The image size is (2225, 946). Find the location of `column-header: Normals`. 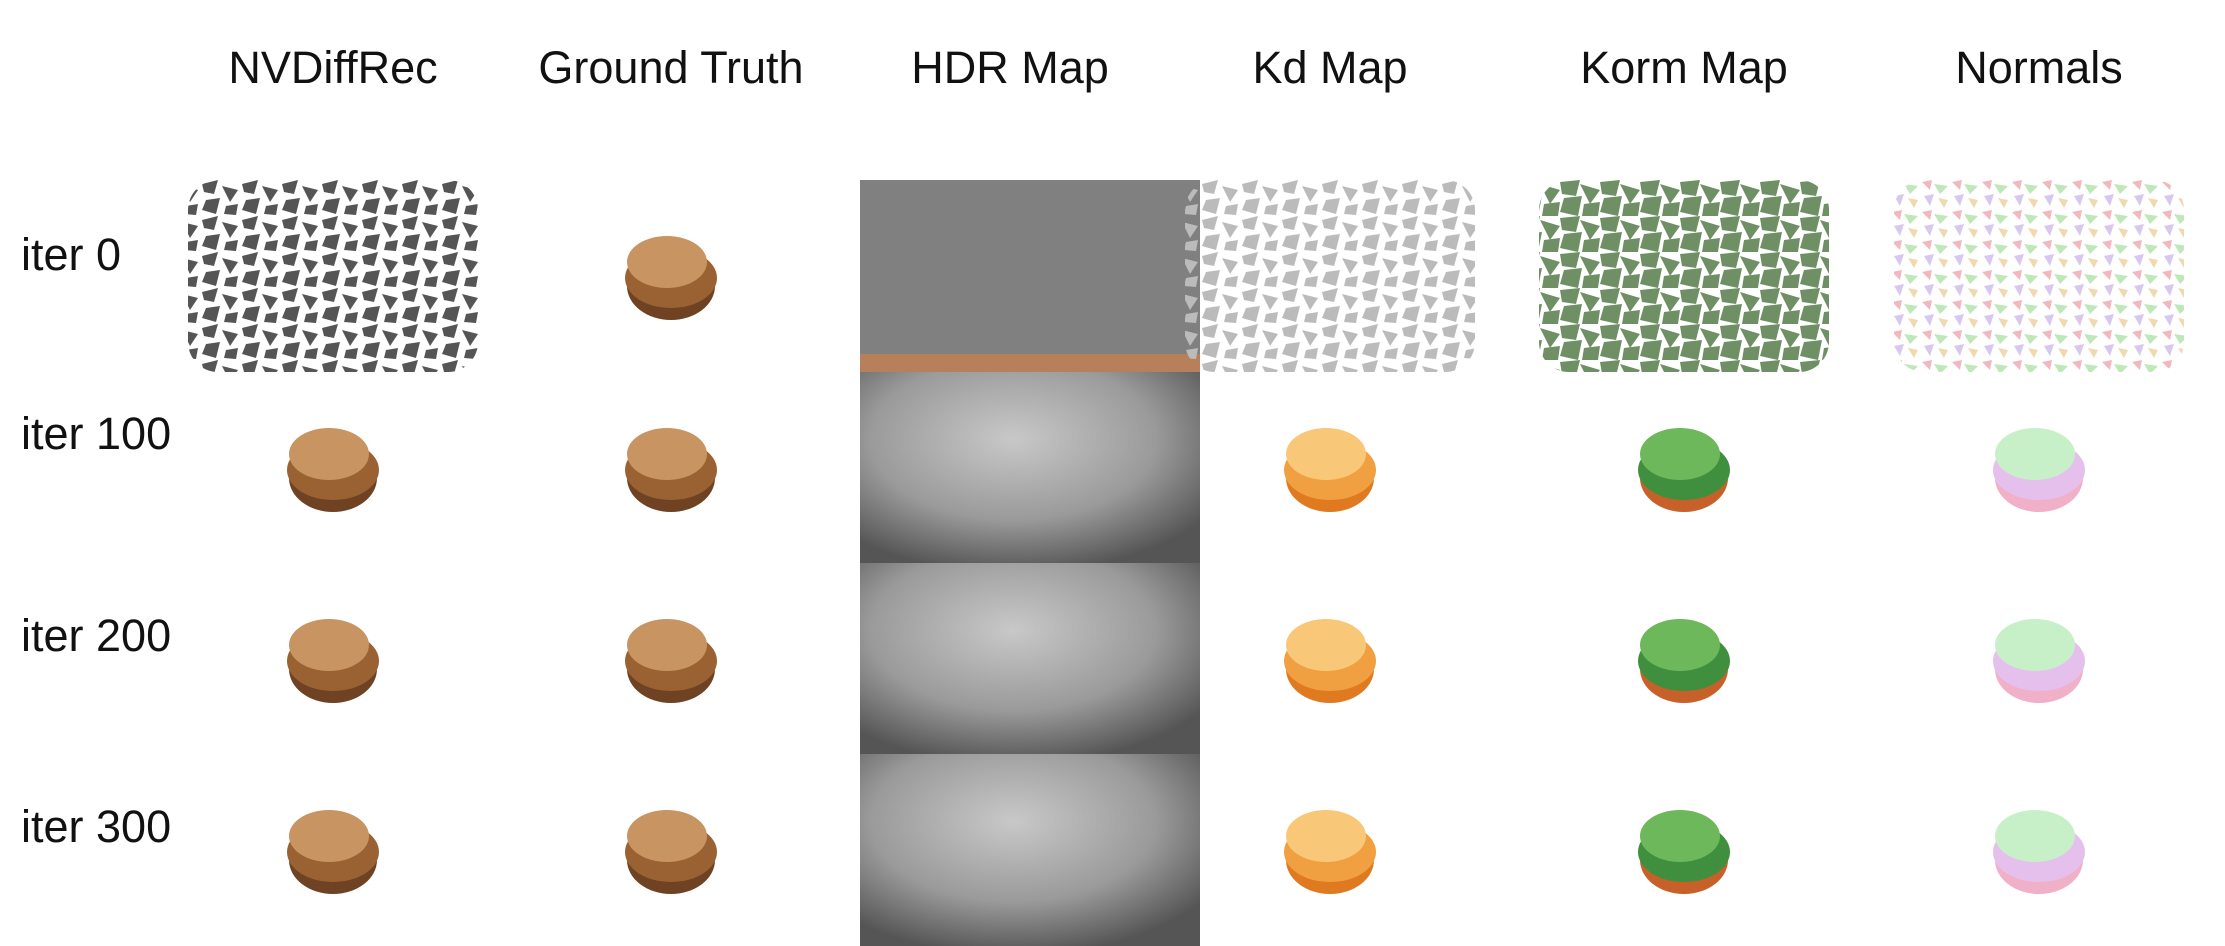

column-header: Normals is located at coordinates (2039, 67).